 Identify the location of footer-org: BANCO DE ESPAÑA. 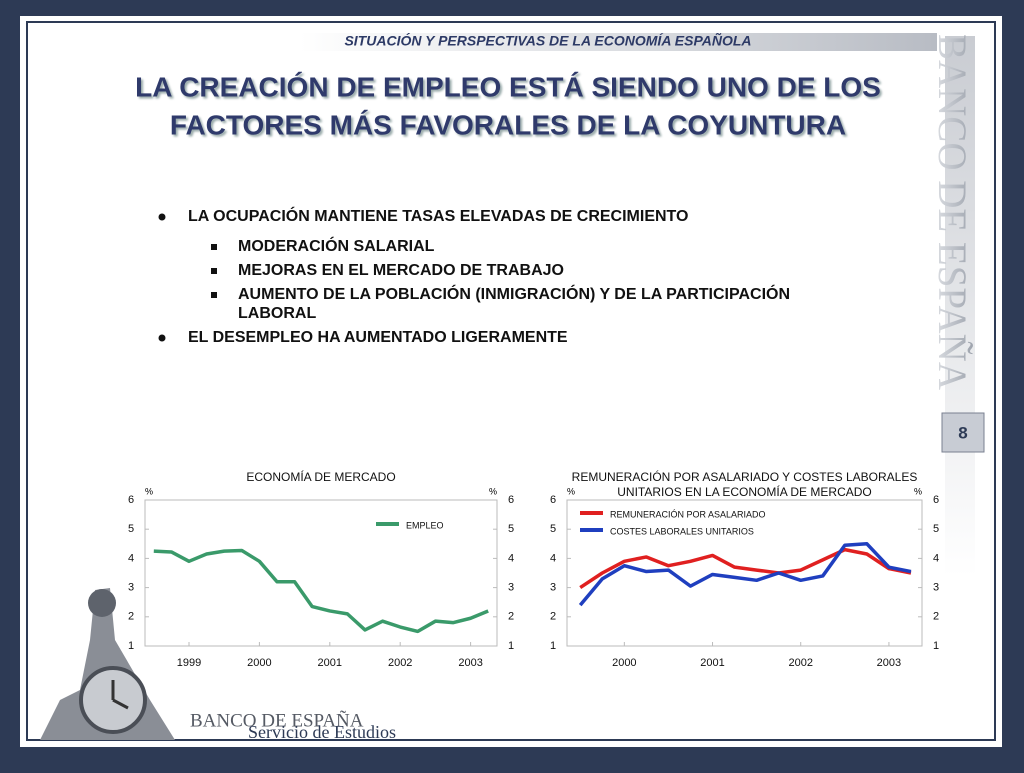
(277, 720).